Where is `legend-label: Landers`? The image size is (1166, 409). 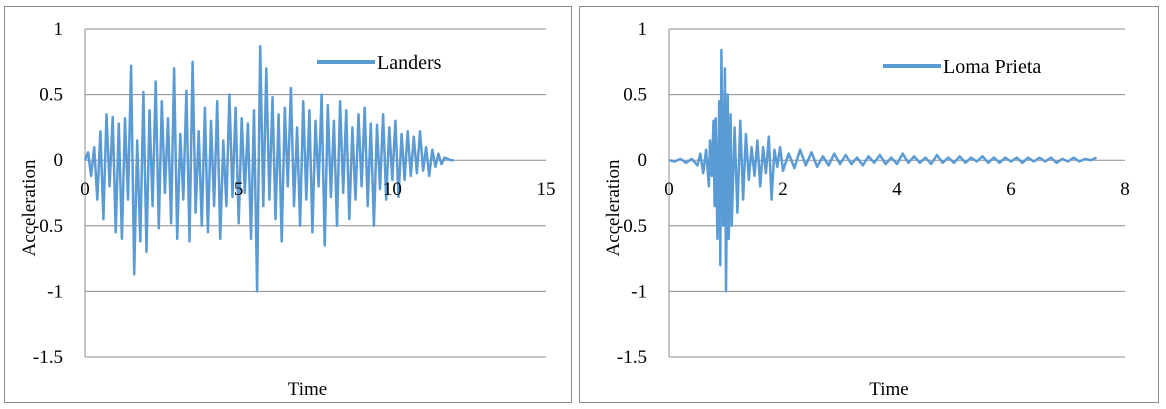
legend-label: Landers is located at coordinates (409, 63).